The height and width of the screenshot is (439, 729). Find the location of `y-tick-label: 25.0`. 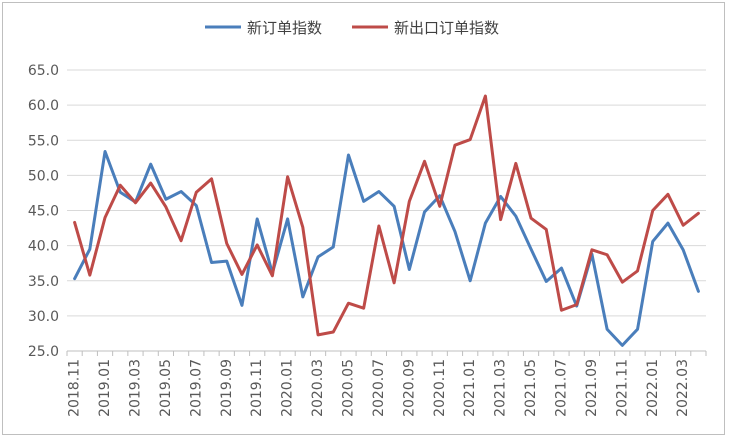

y-tick-label: 25.0 is located at coordinates (43, 352).